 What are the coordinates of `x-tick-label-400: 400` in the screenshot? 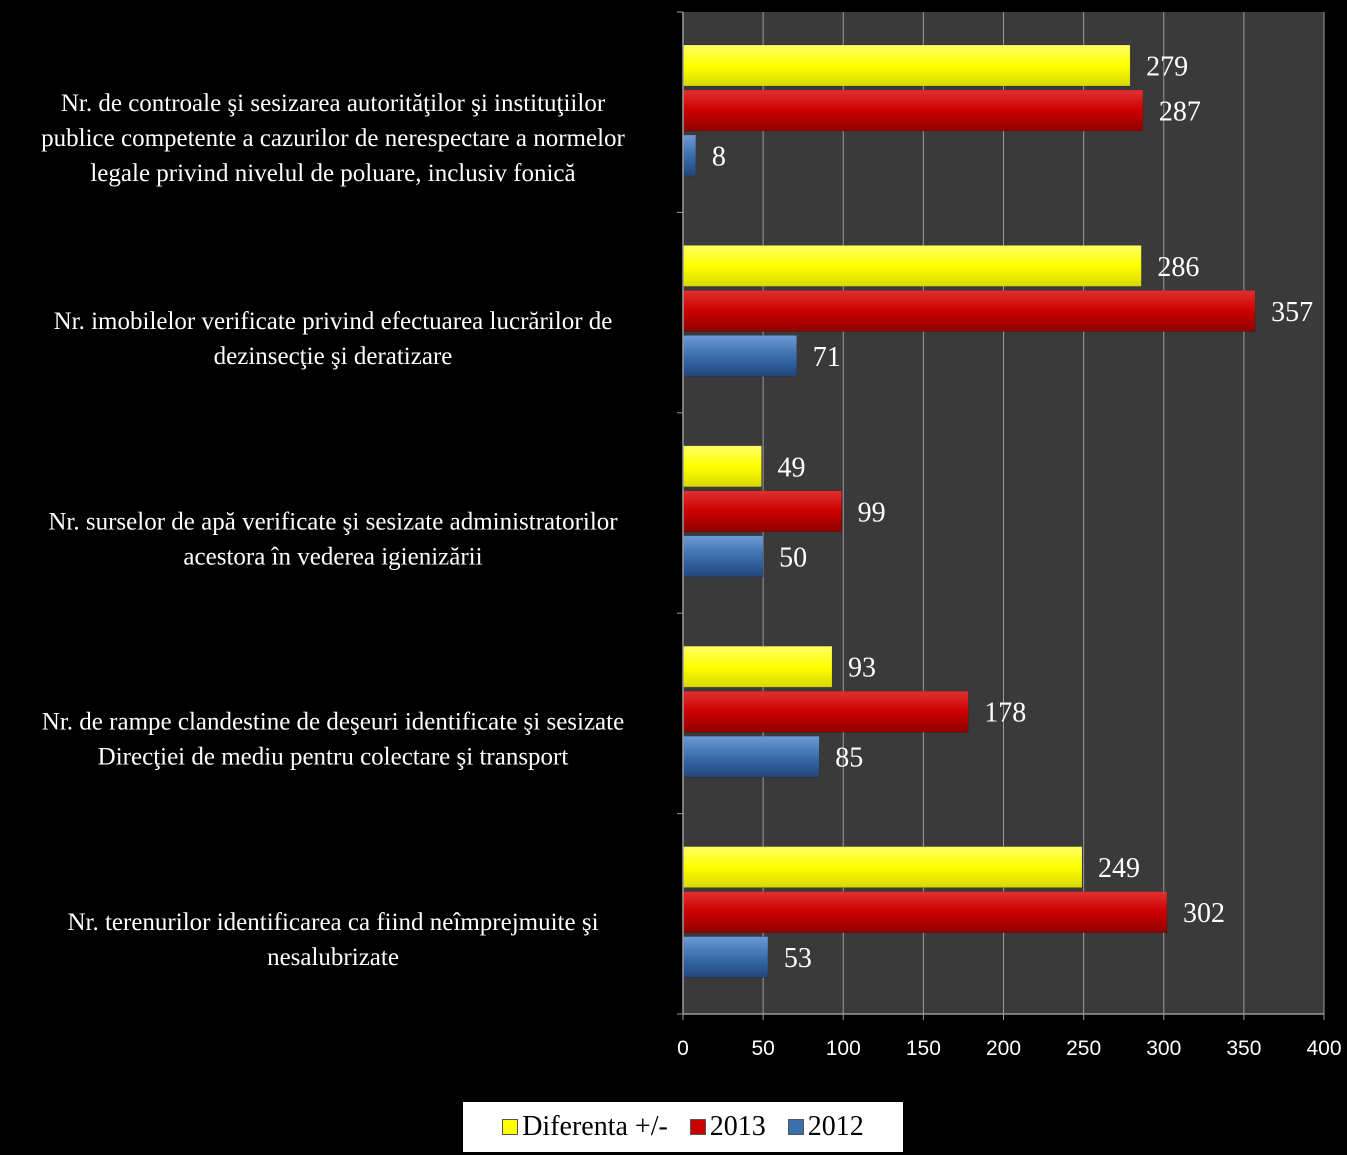 It's located at (1323, 1048).